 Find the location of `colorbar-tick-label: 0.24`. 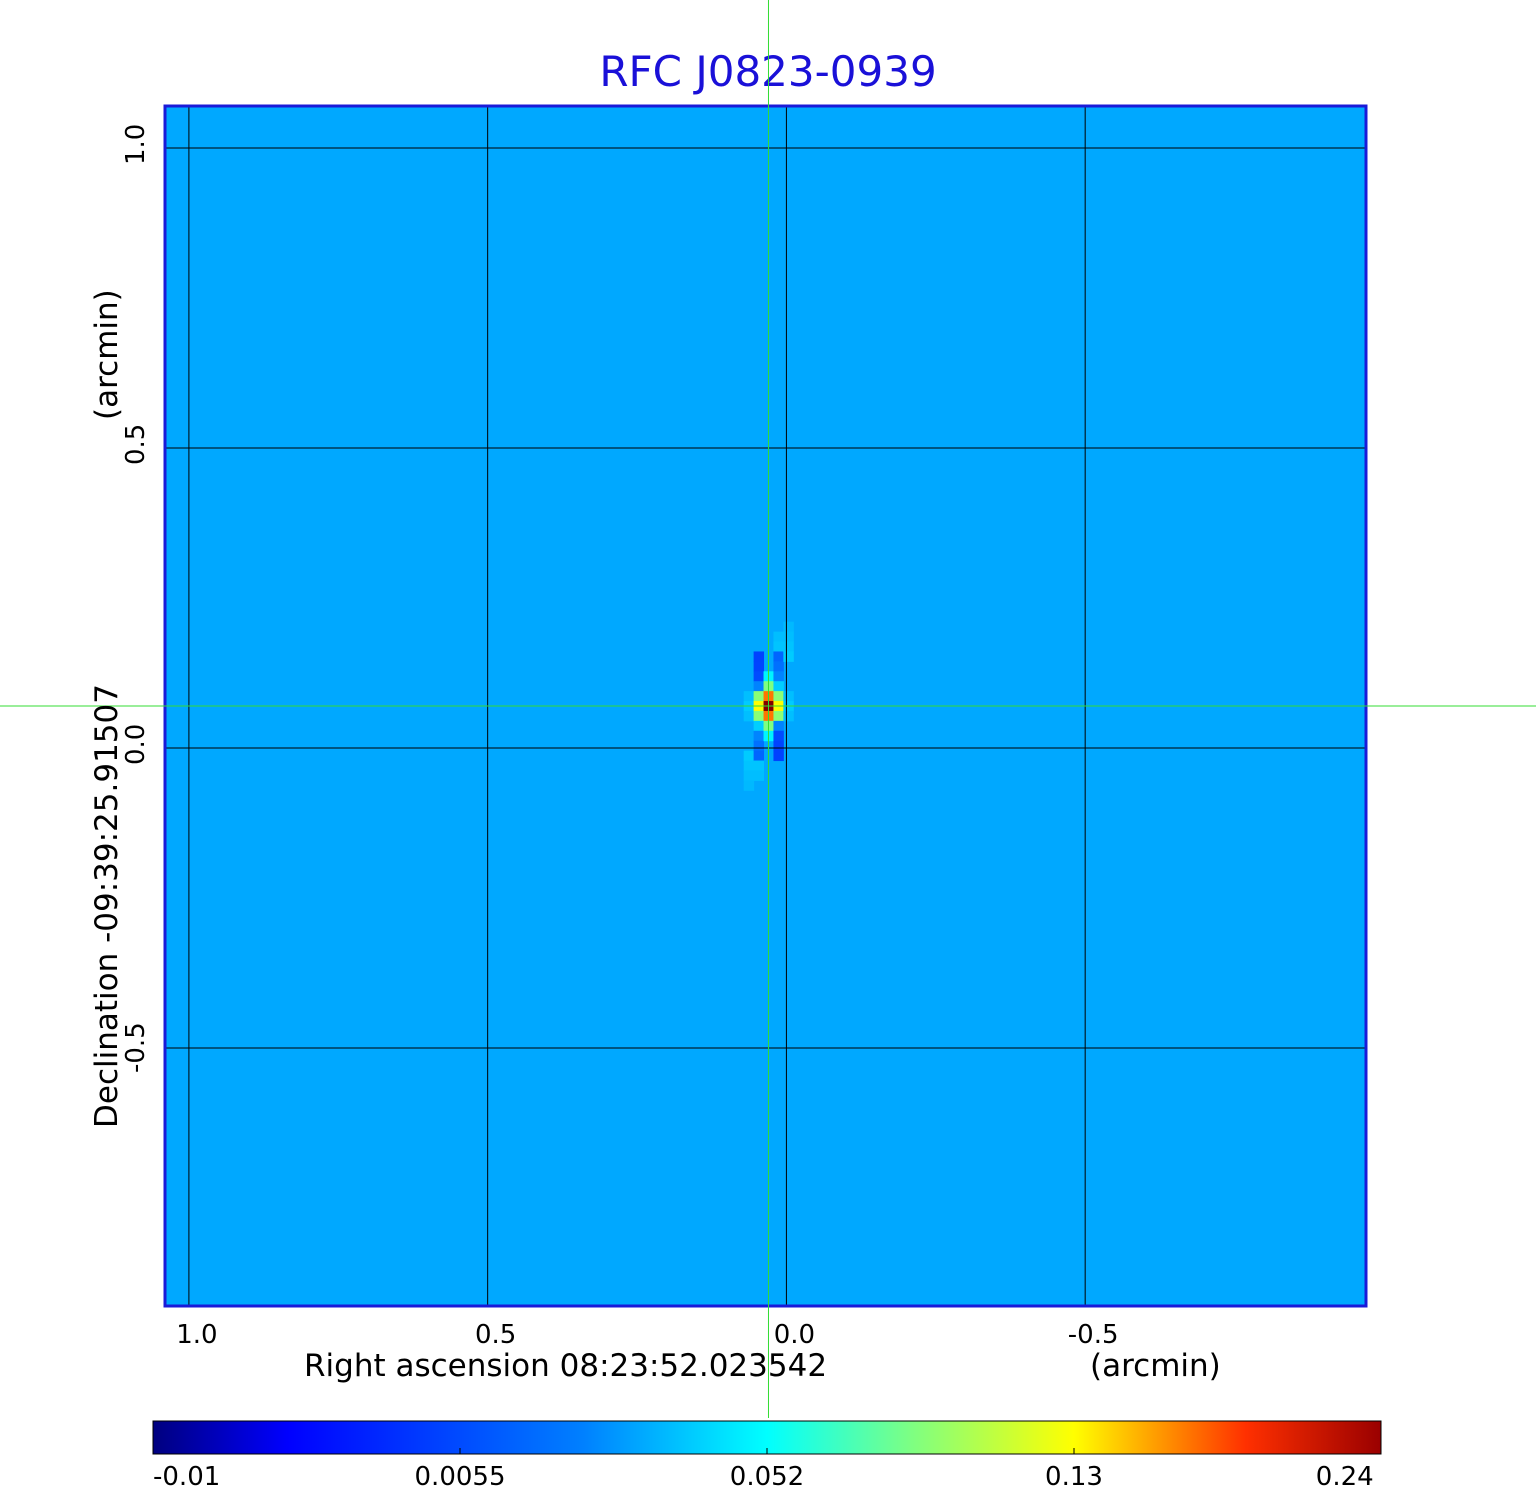

colorbar-tick-label: 0.24 is located at coordinates (1344, 1477).